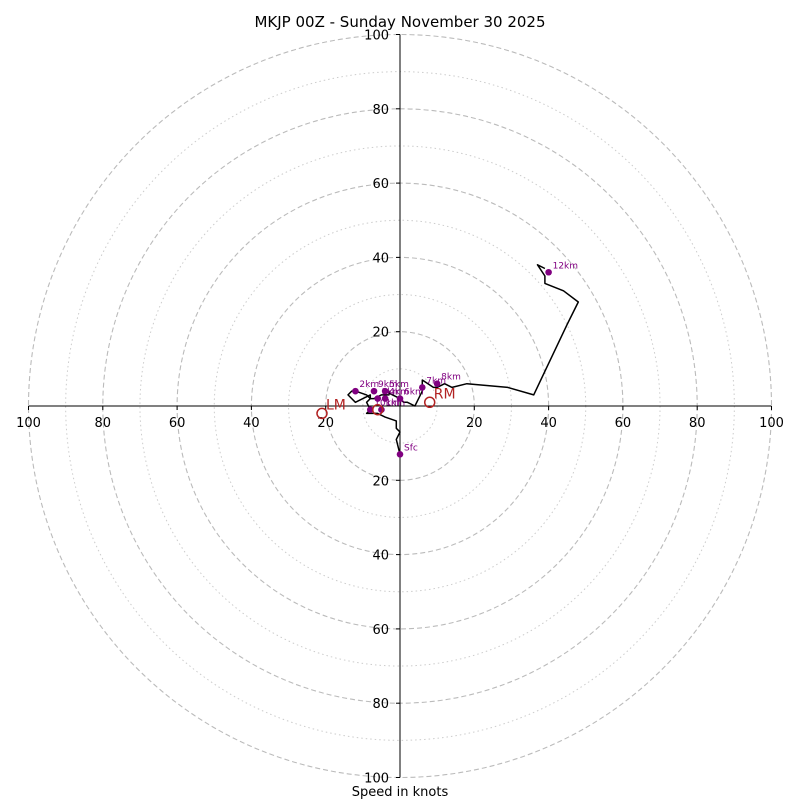 The image size is (800, 800). I want to click on height-marker-label: 3km, so click(392, 393).